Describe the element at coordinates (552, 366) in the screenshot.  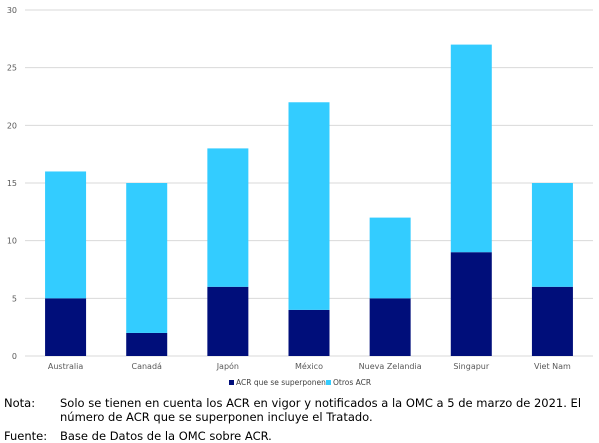
I see `x-tick-label: Viet Nam` at that location.